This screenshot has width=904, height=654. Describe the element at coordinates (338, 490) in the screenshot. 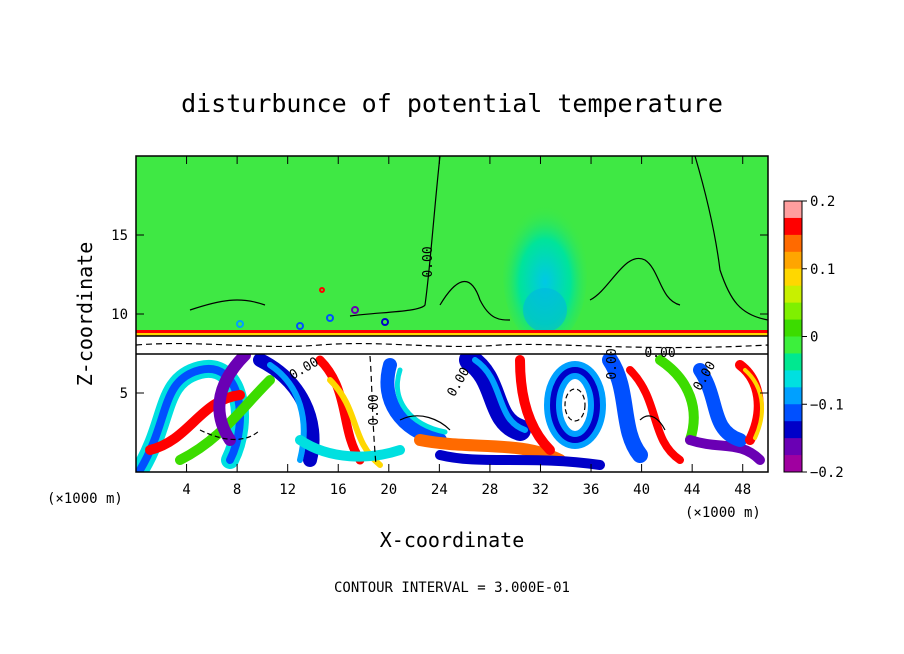

I see `x-tick-label: 16` at that location.